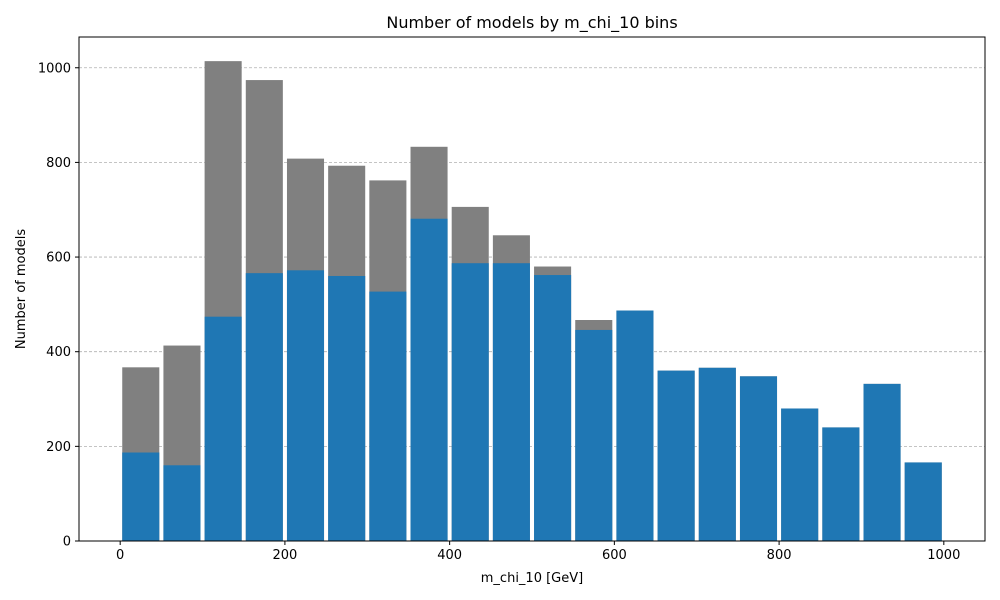 Image resolution: width=1000 pixels, height=600 pixels. Describe the element at coordinates (120, 555) in the screenshot. I see `x-tick-label: 0` at that location.